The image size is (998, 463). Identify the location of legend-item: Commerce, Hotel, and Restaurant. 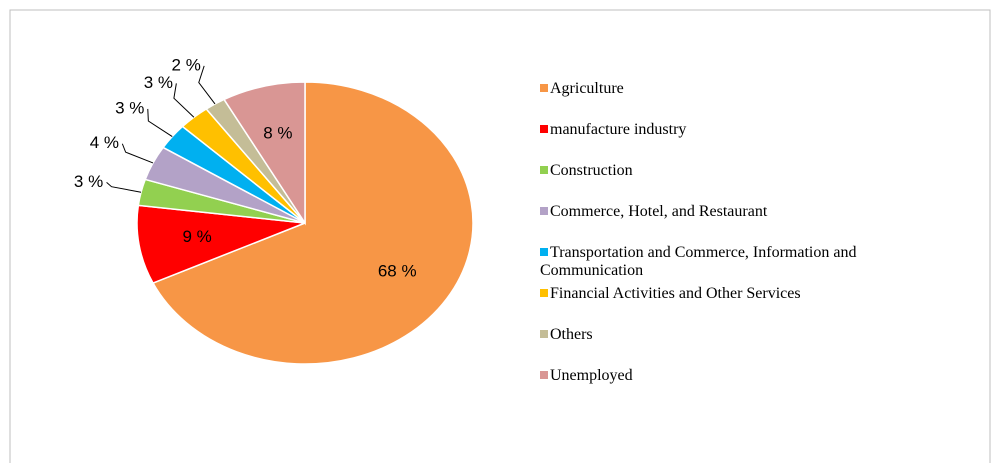
(740, 212).